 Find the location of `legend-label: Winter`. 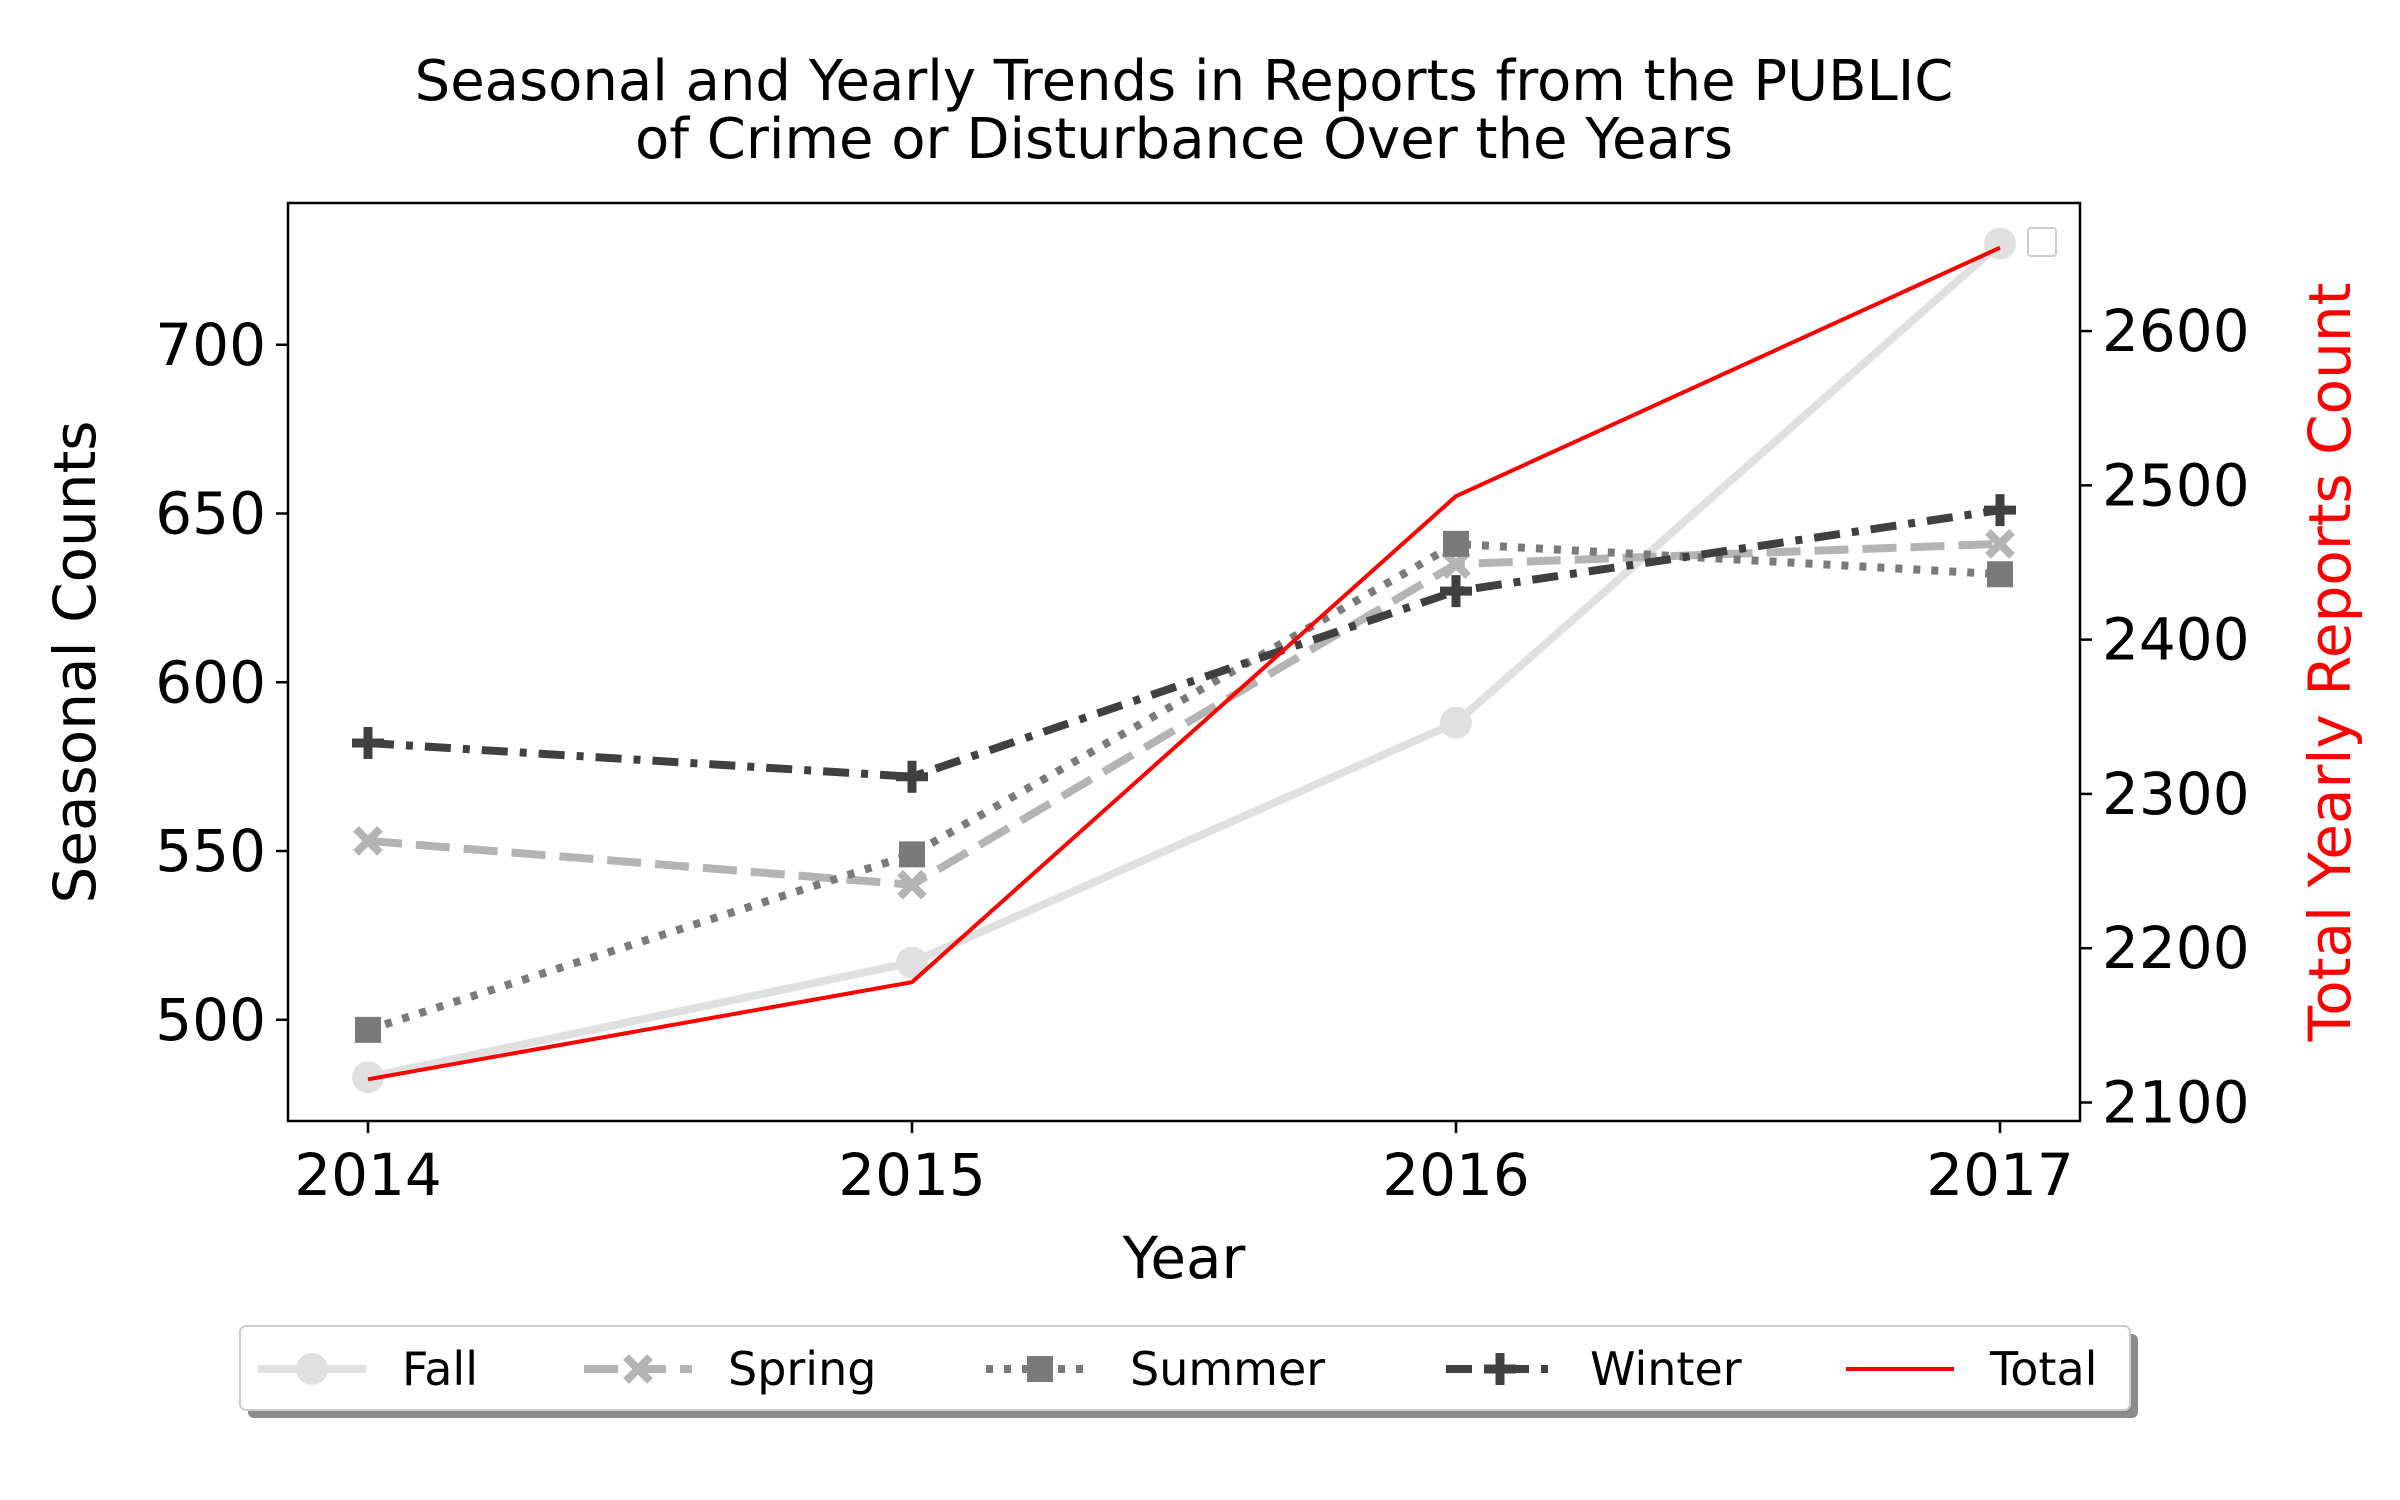

legend-label: Winter is located at coordinates (1666, 1369).